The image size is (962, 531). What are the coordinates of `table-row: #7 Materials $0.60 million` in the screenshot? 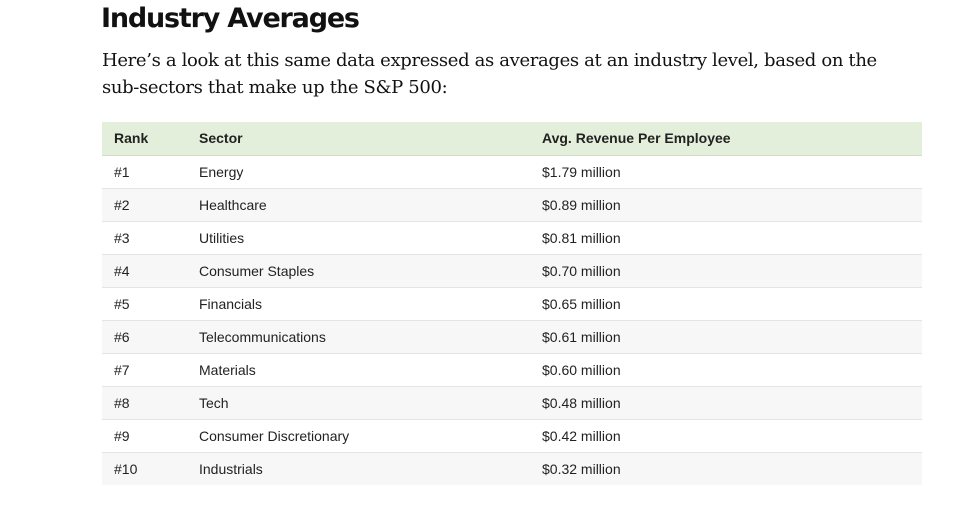 It's located at (512, 369).